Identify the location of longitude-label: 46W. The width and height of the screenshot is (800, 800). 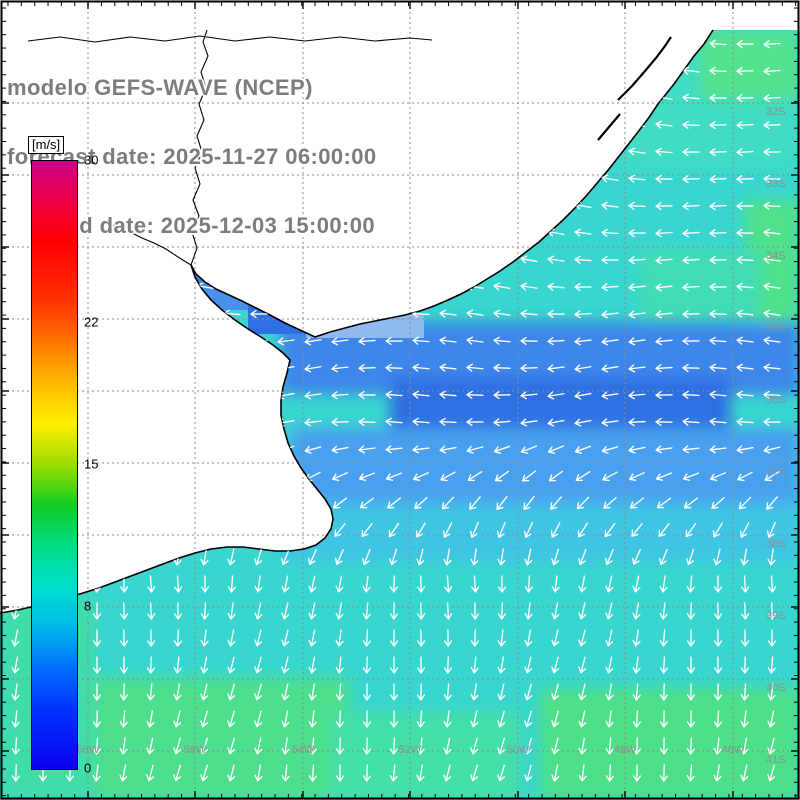
(733, 750).